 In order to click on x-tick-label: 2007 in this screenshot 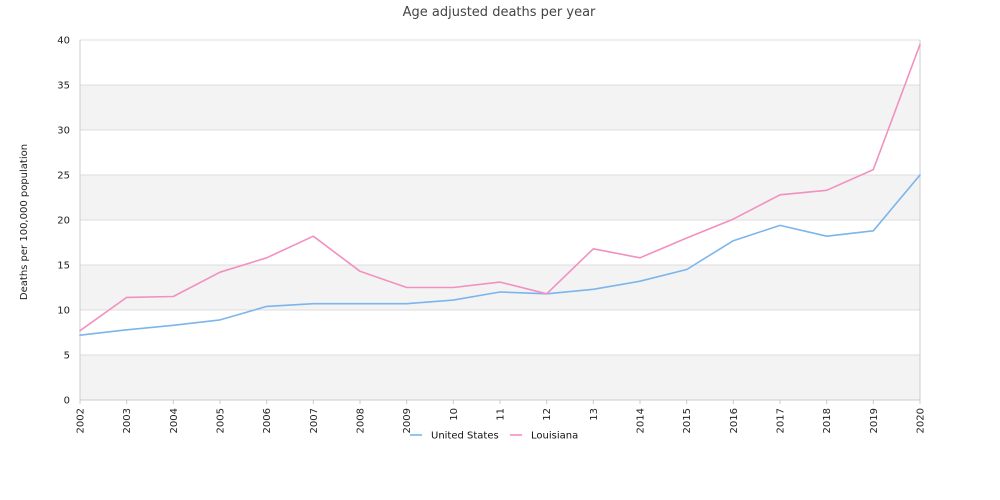, I will do `click(314, 420)`.